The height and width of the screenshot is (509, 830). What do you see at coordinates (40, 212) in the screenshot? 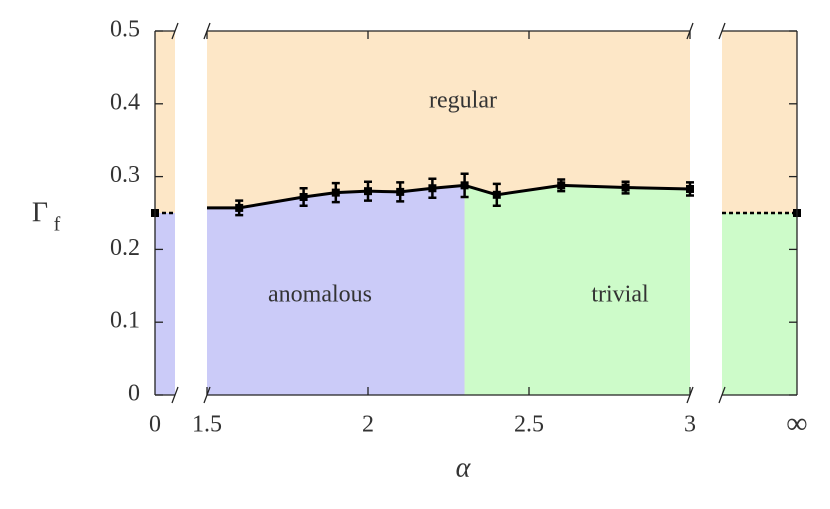
I see `y-axis-label: Γ` at bounding box center [40, 212].